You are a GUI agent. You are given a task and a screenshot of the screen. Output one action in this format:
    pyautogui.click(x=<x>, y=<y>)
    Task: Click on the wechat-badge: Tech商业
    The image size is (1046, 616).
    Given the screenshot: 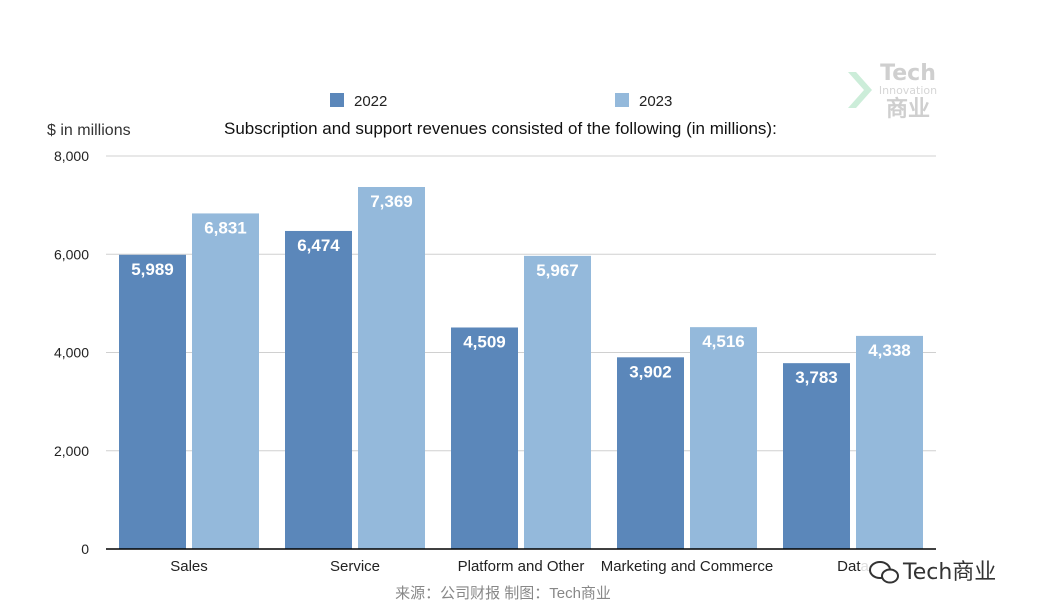 What is the action you would take?
    pyautogui.click(x=944, y=571)
    